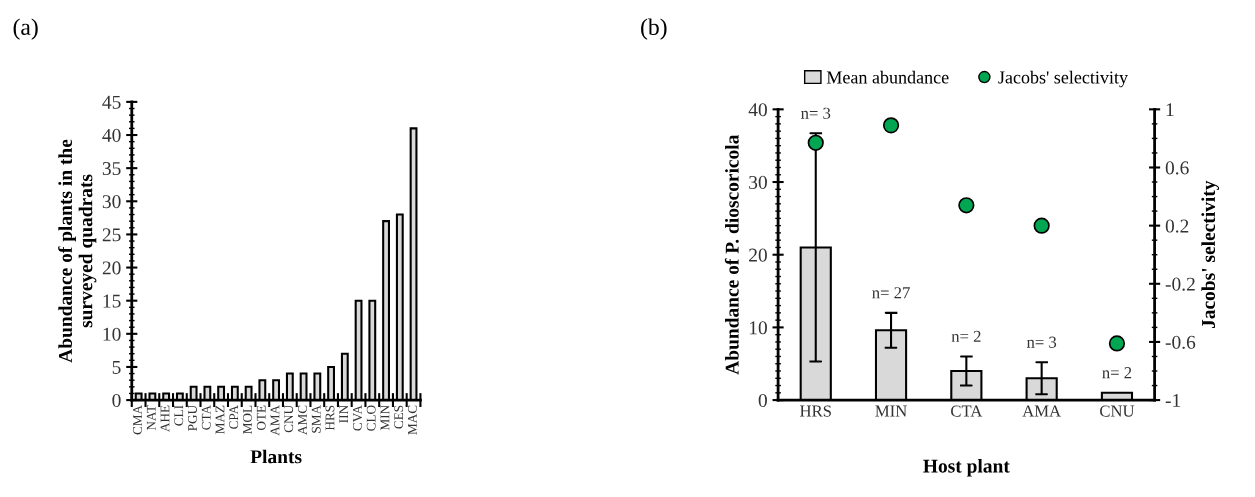  Describe the element at coordinates (891, 293) in the screenshot. I see `annotation: n= 27` at that location.